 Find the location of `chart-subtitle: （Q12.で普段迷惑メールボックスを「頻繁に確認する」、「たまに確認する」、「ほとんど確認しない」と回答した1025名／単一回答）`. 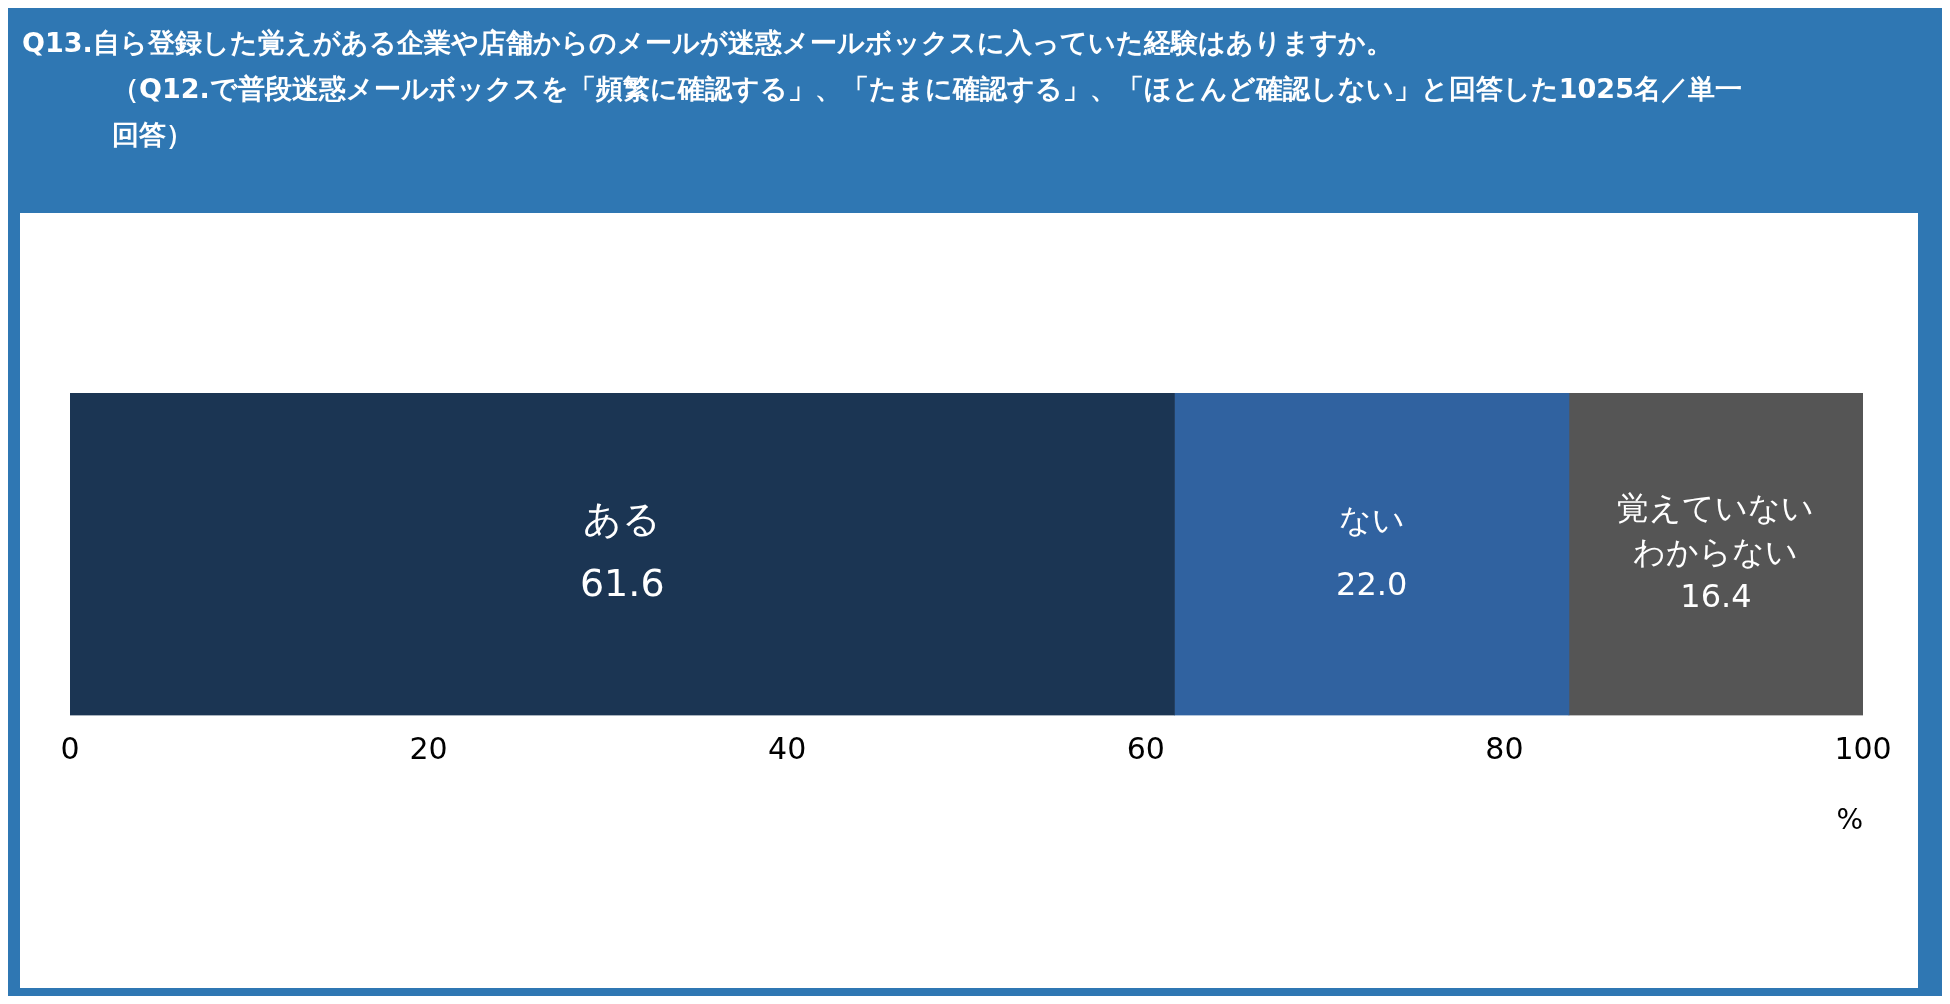

chart-subtitle: （Q12.で普段迷惑メールボックスを「頻繁に確認する」、「たまに確認する」、「ほとんど確認しない」と回答した1025名／単一回答） is located at coordinates (927, 112).